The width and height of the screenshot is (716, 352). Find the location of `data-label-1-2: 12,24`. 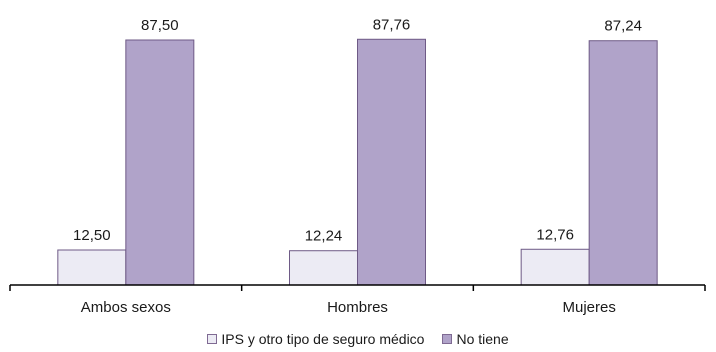

data-label-1-2: 12,24 is located at coordinates (324, 236).